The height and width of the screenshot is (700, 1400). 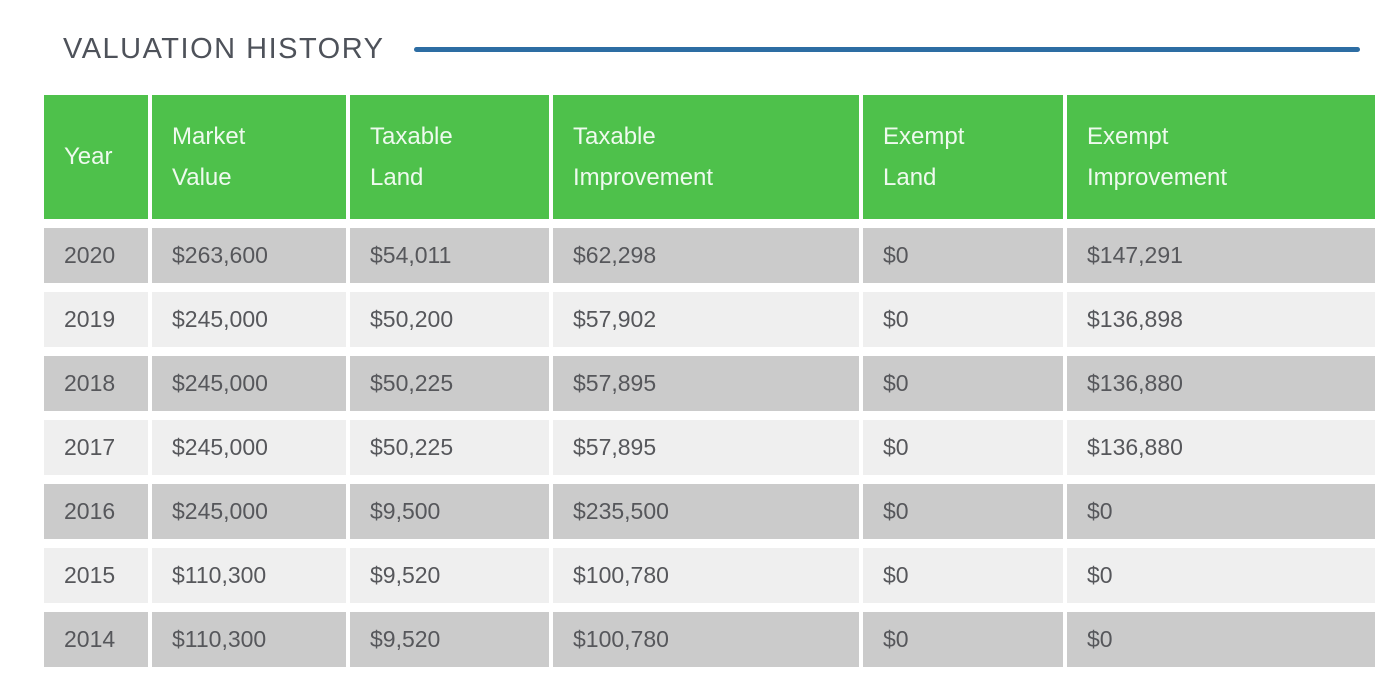 What do you see at coordinates (887, 49) in the screenshot?
I see `title-divider-line` at bounding box center [887, 49].